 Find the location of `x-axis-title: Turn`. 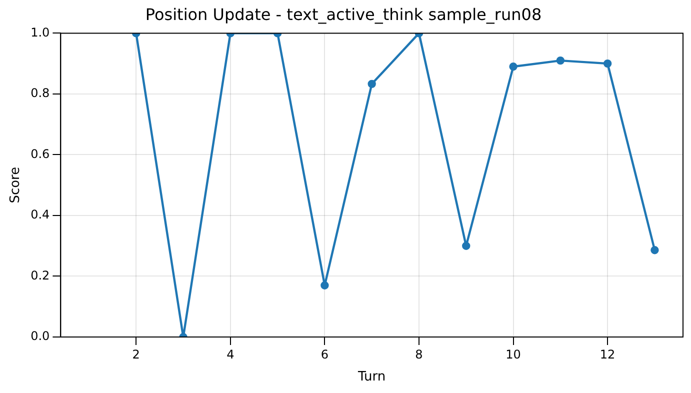

x-axis-title: Turn is located at coordinates (371, 377).